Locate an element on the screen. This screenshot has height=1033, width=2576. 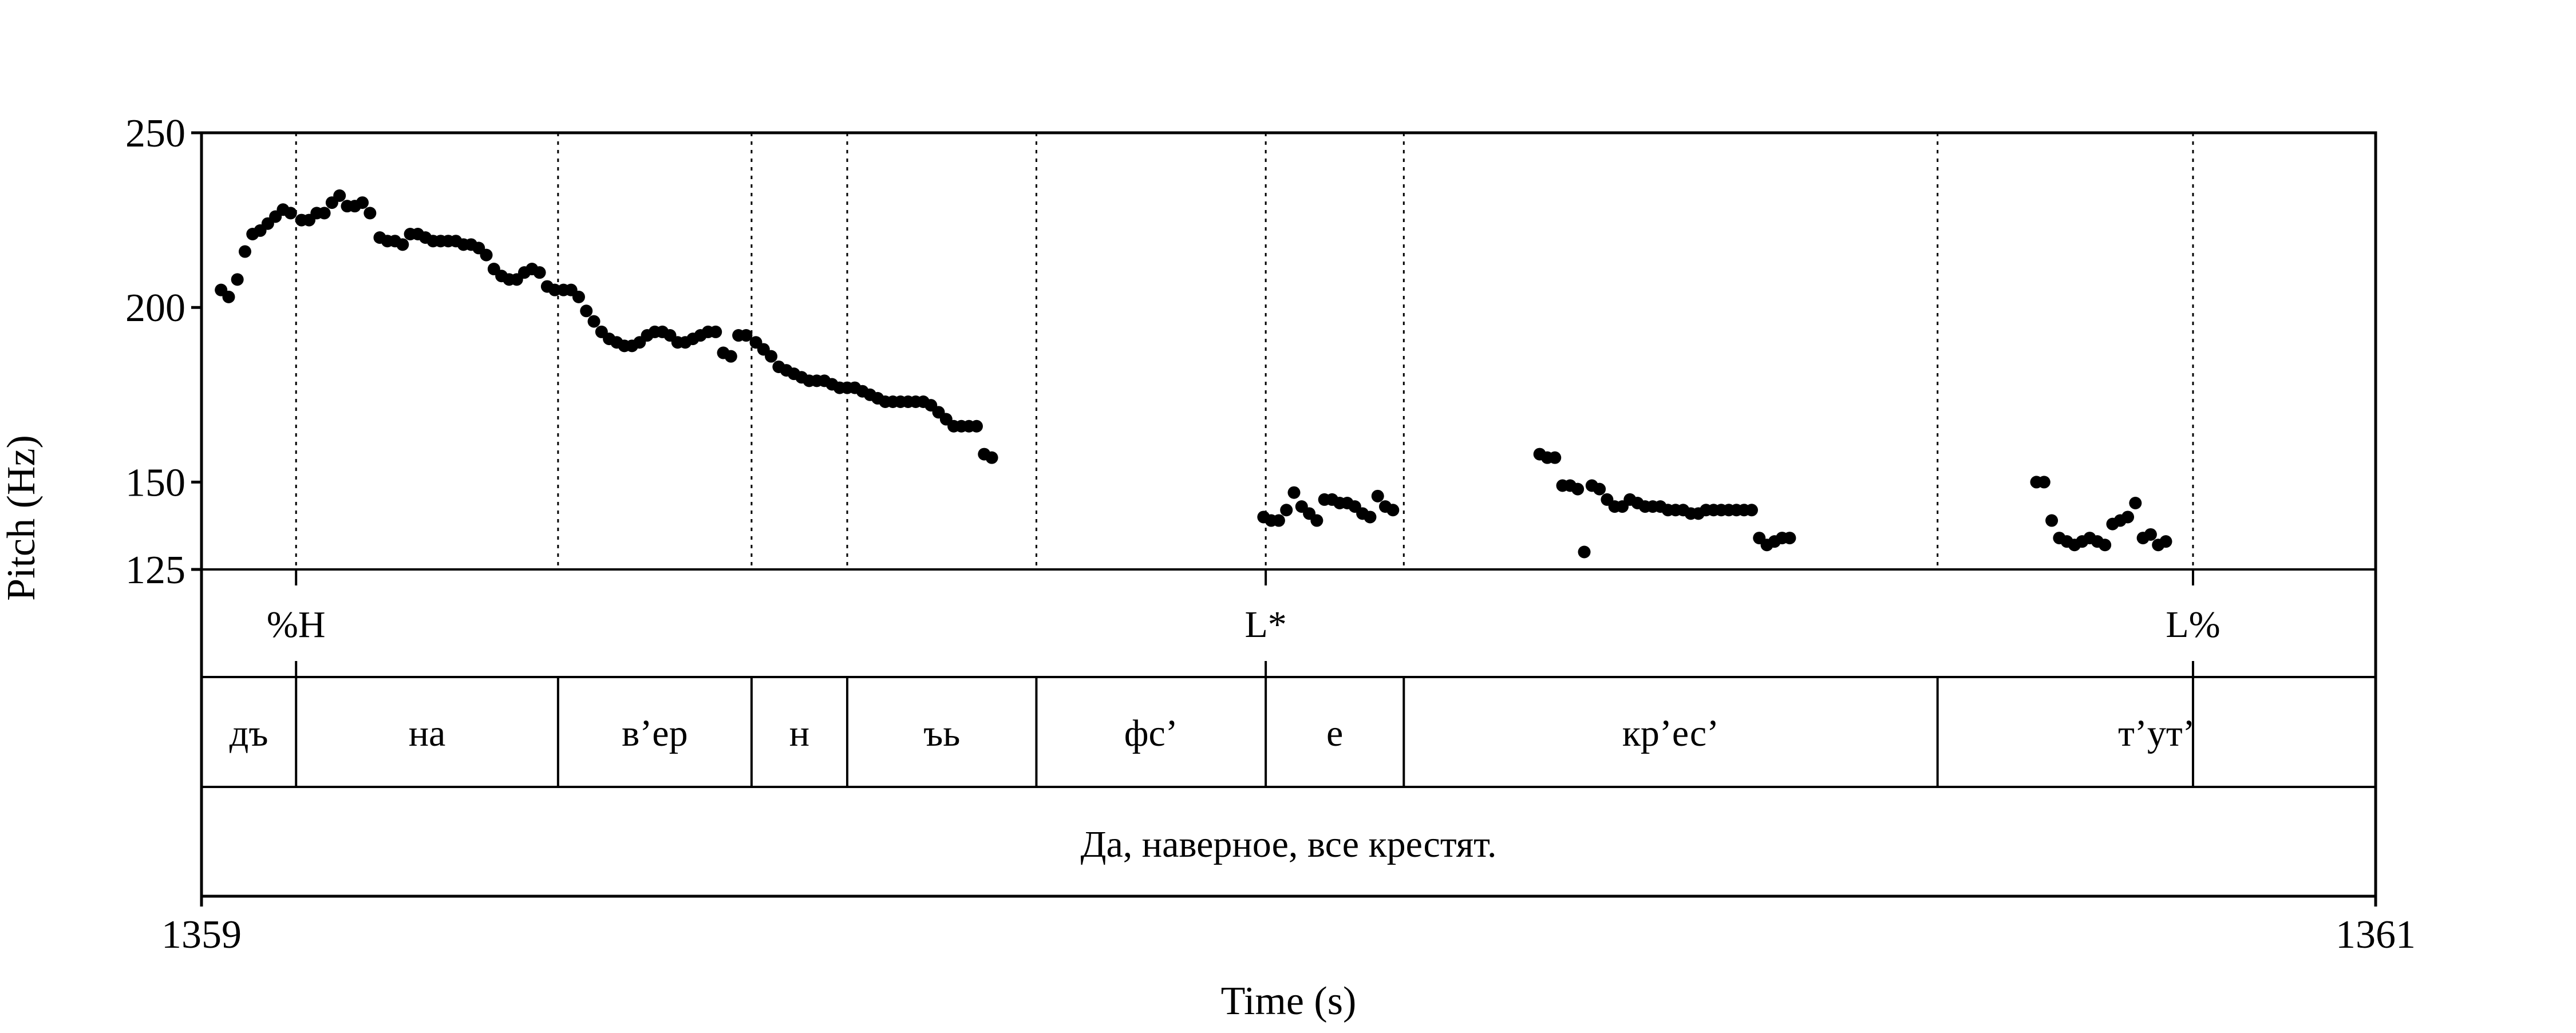
tone-label-1: %H is located at coordinates (296, 625).